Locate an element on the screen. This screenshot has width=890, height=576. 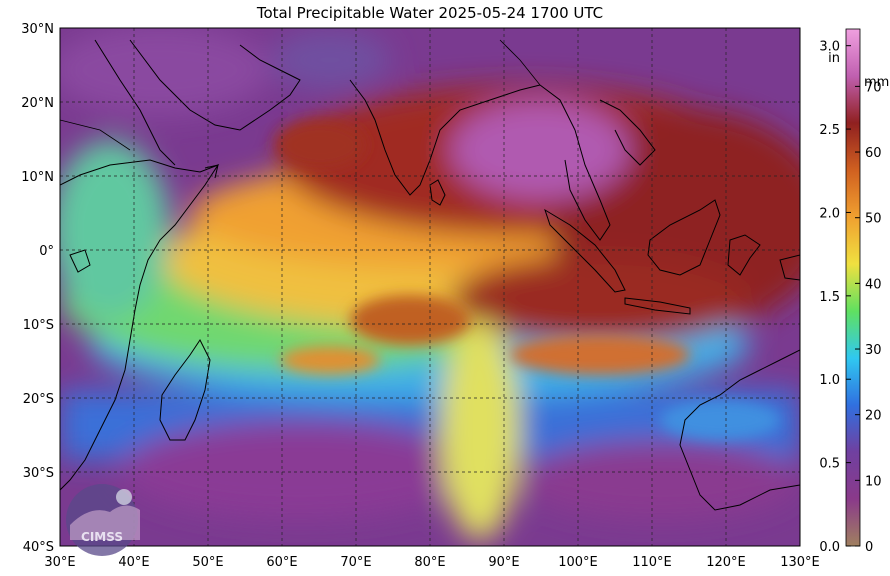
lon-label: 60°E is located at coordinates (281, 562).